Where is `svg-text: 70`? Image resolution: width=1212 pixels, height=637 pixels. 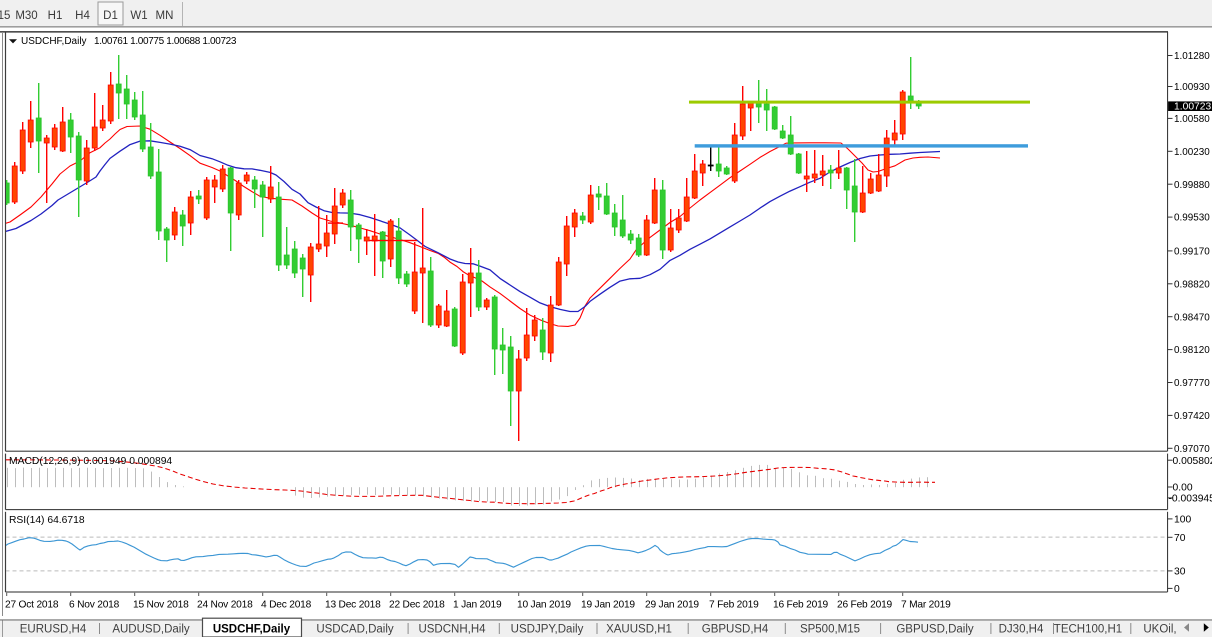 svg-text: 70 is located at coordinates (1180, 538).